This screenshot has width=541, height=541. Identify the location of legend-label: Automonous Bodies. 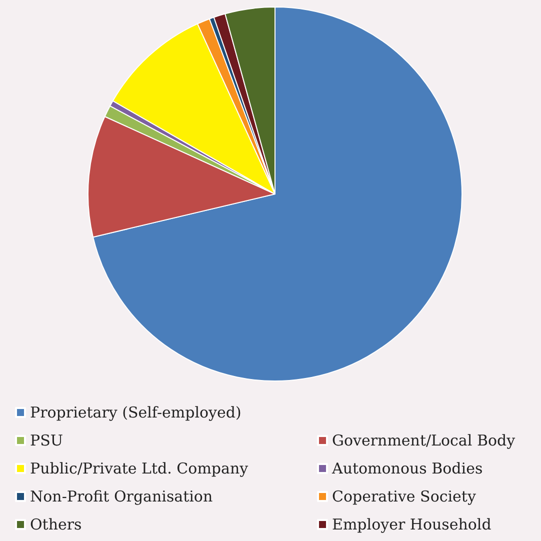
(407, 469).